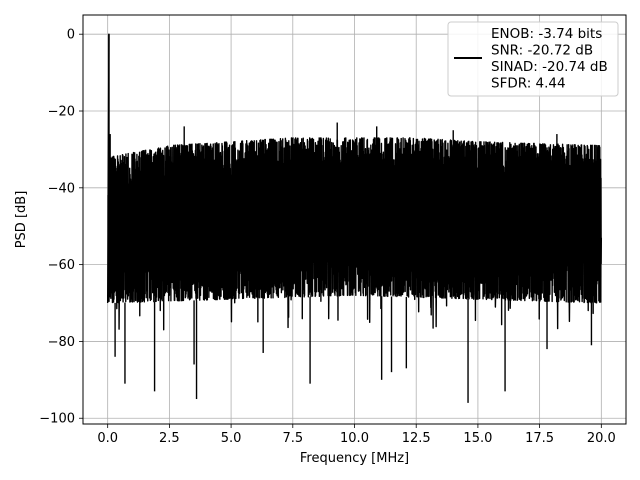 The width and height of the screenshot is (640, 480). Describe the element at coordinates (477, 438) in the screenshot. I see `x-tick-label: 15.0` at that location.